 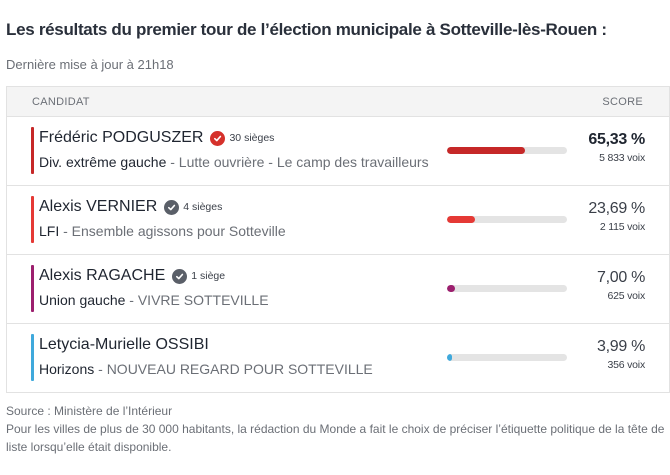 What do you see at coordinates (98, 206) in the screenshot?
I see `candidate-name: Alexis VERNIER` at bounding box center [98, 206].